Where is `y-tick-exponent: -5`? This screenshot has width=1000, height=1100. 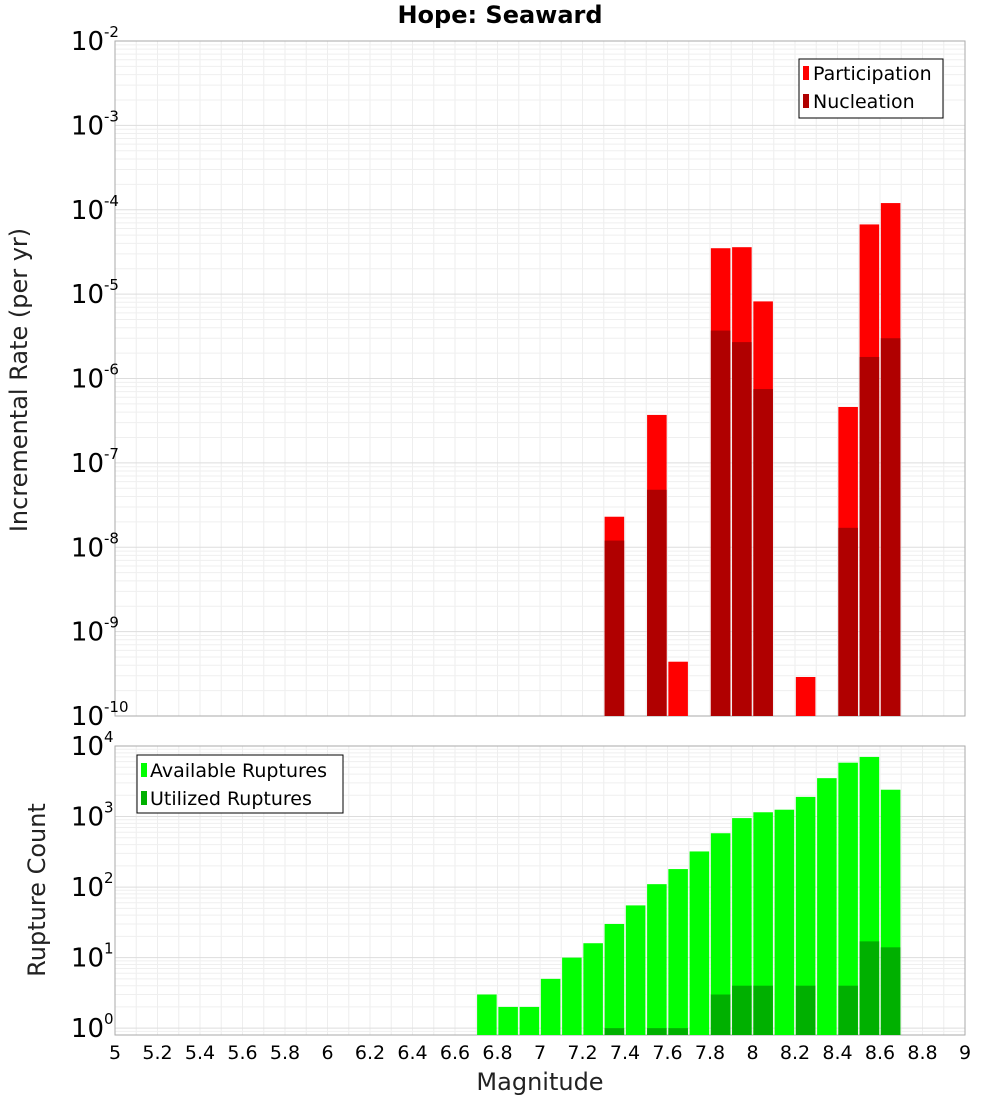 y-tick-exponent: -5 is located at coordinates (111, 285).